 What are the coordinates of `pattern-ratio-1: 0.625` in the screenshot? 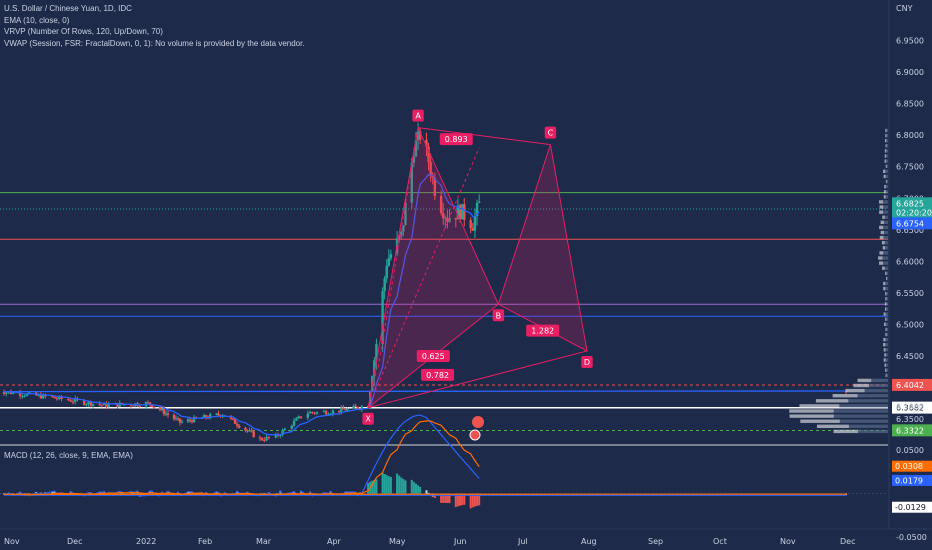 It's located at (433, 356).